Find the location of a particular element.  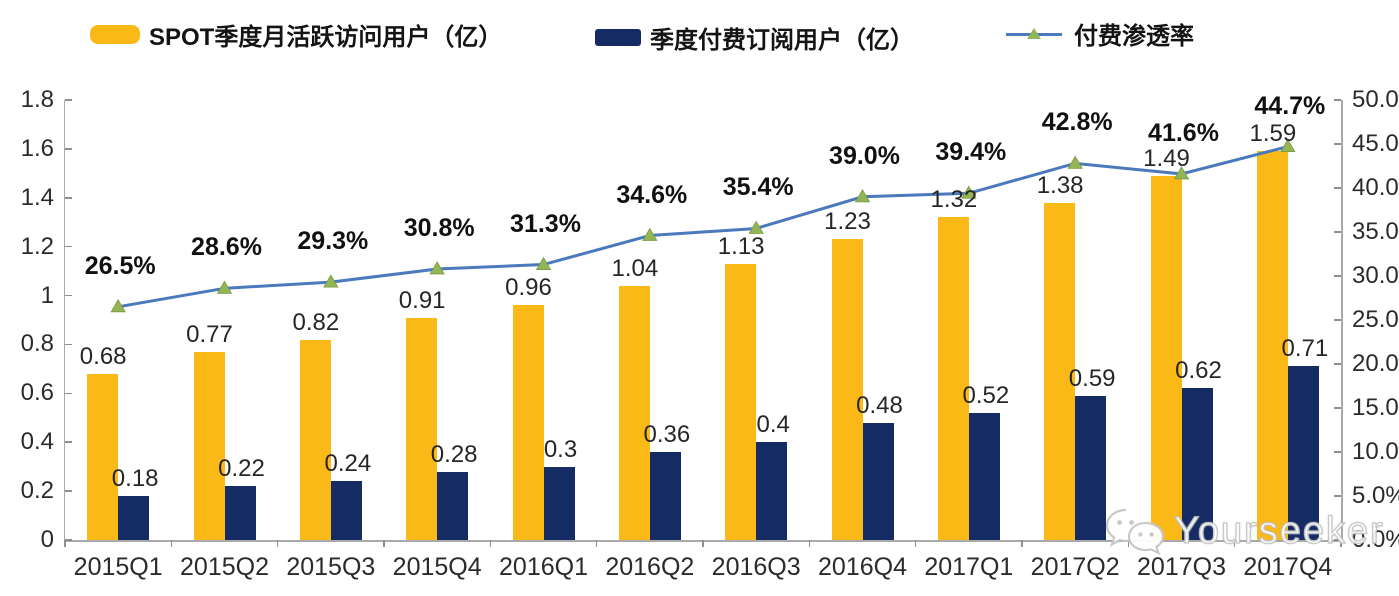

legend-swatch-penetration is located at coordinates (1034, 34).